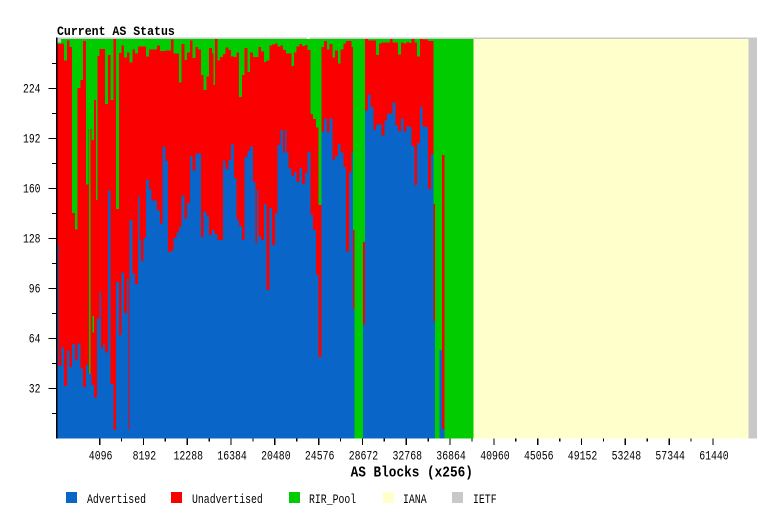 The height and width of the screenshot is (527, 778). Describe the element at coordinates (670, 456) in the screenshot. I see `svg-text: 57344` at that location.